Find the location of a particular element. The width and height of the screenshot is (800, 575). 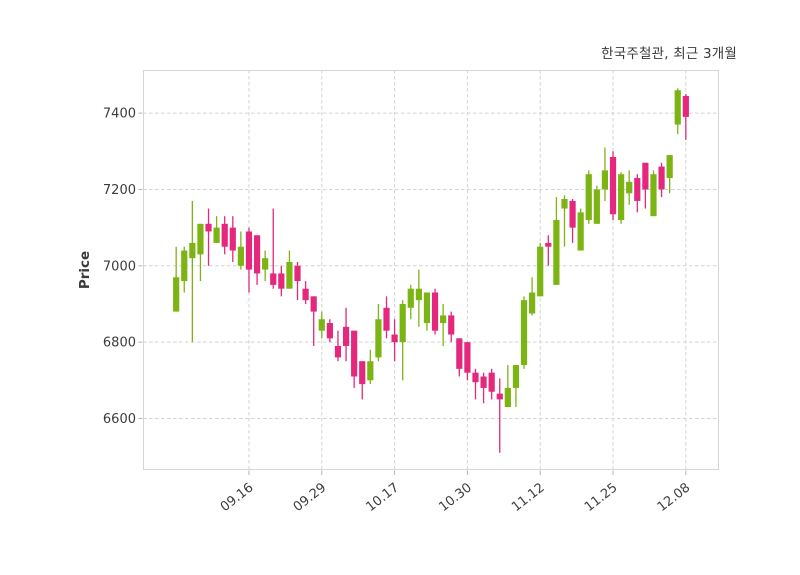

x-tick-label: 09.29 is located at coordinates (310, 497).